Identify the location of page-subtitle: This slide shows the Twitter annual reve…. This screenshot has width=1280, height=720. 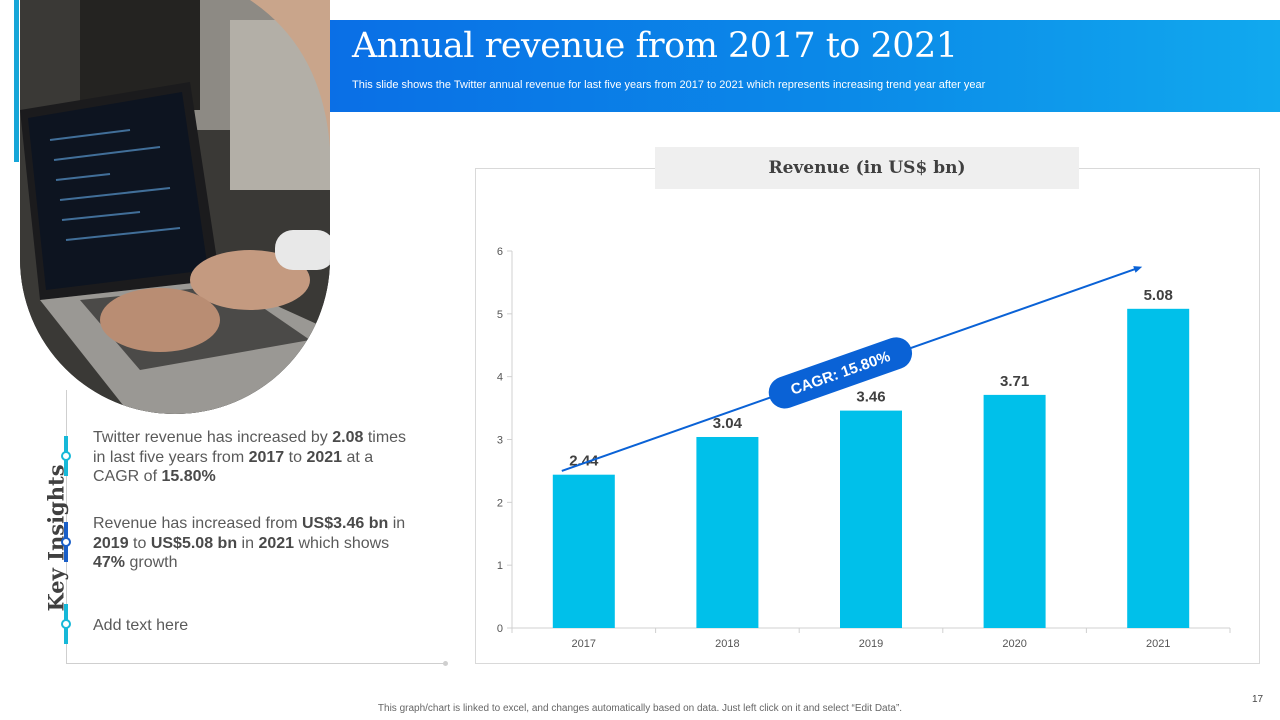
(669, 85).